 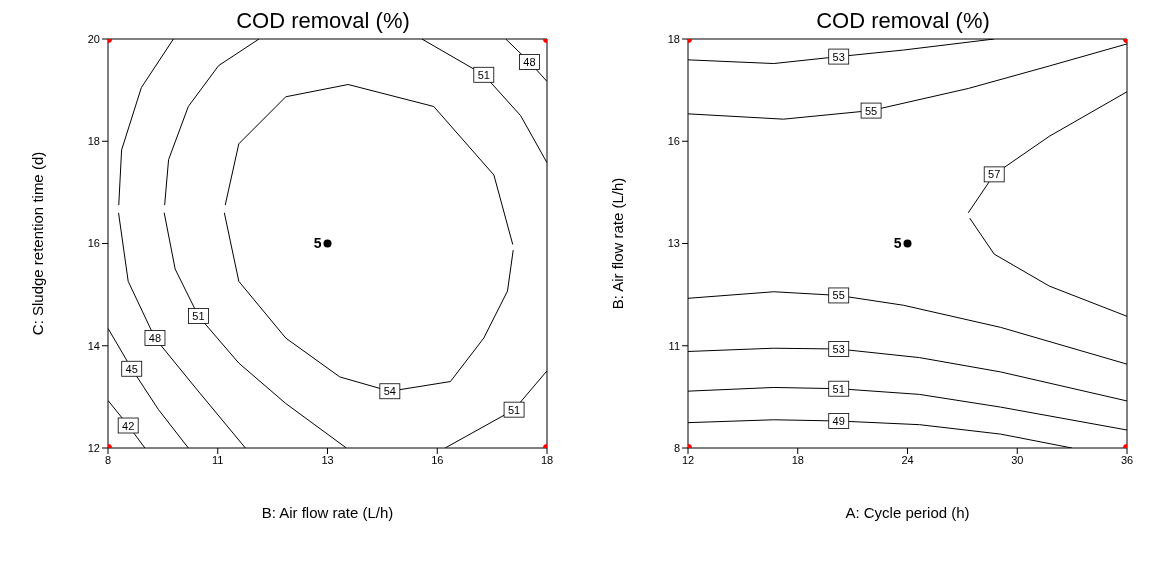 I want to click on line-series, so click(x=369, y=165).